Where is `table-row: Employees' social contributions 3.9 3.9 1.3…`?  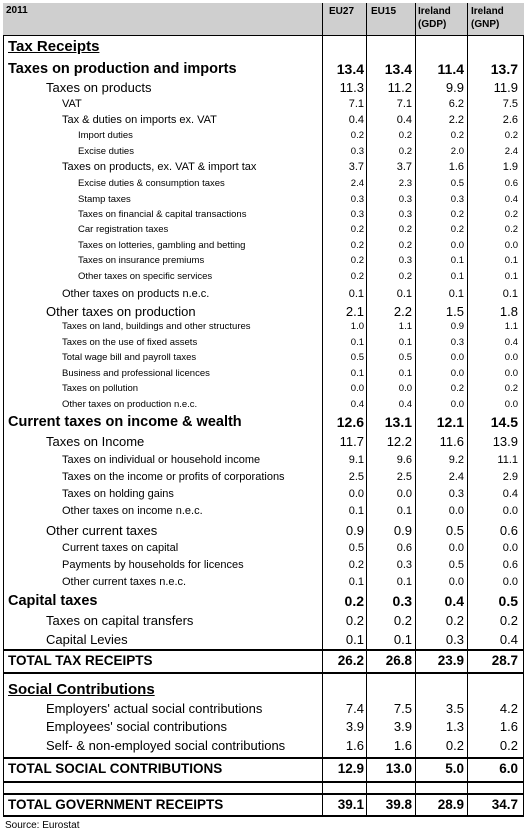 table-row: Employees' social contributions 3.9 3.9 1.3… is located at coordinates (263, 727).